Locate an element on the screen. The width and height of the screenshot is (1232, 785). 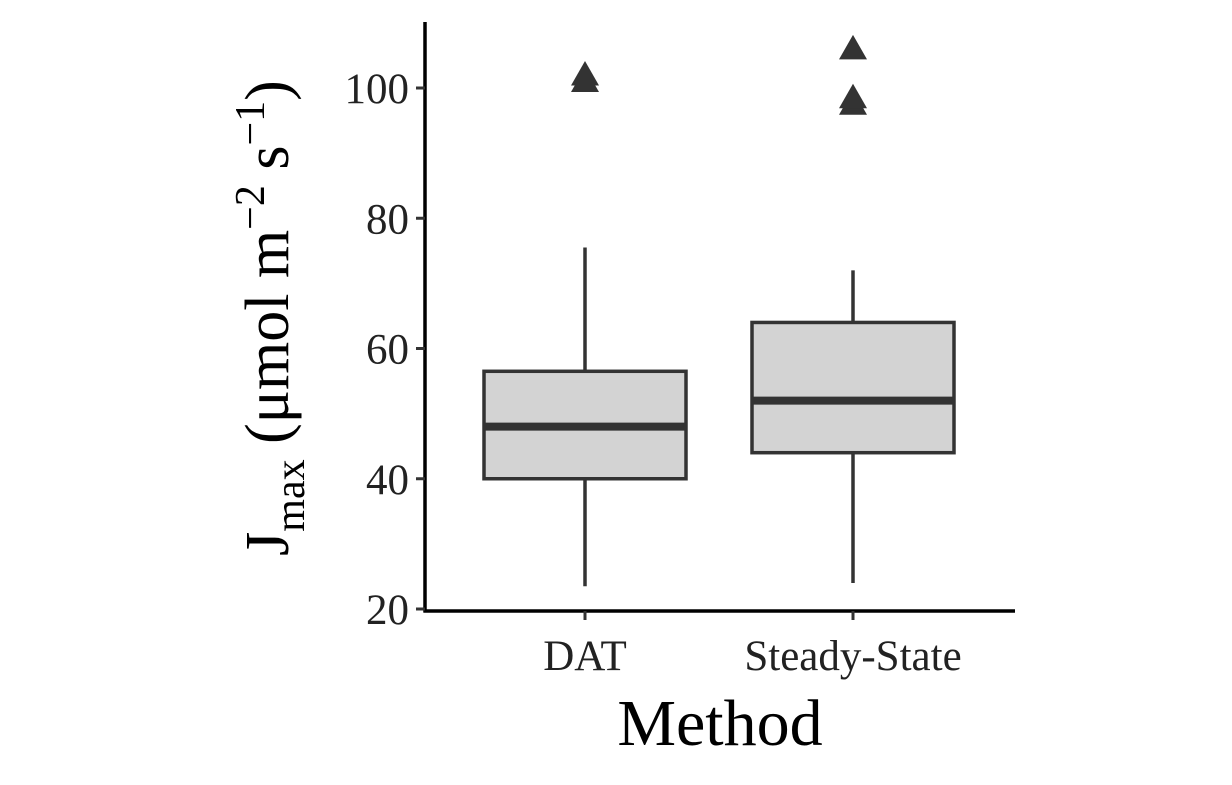
y-tick-label: 60 is located at coordinates (387, 350).